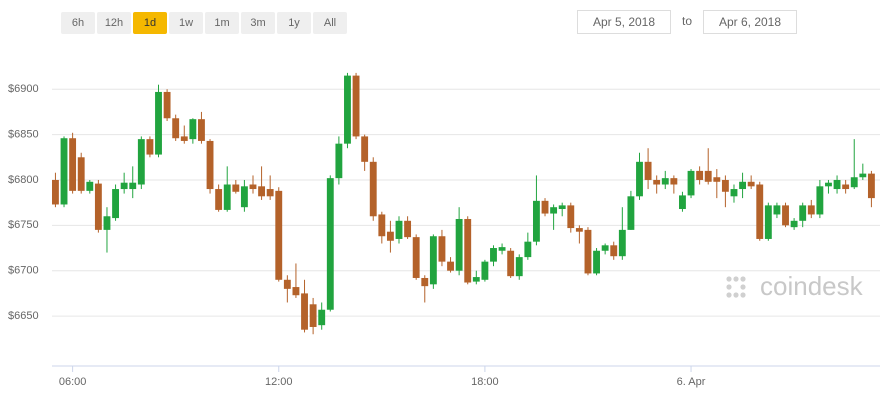 The width and height of the screenshot is (884, 403). Describe the element at coordinates (222, 23) in the screenshot. I see `range-button: 1m` at that location.